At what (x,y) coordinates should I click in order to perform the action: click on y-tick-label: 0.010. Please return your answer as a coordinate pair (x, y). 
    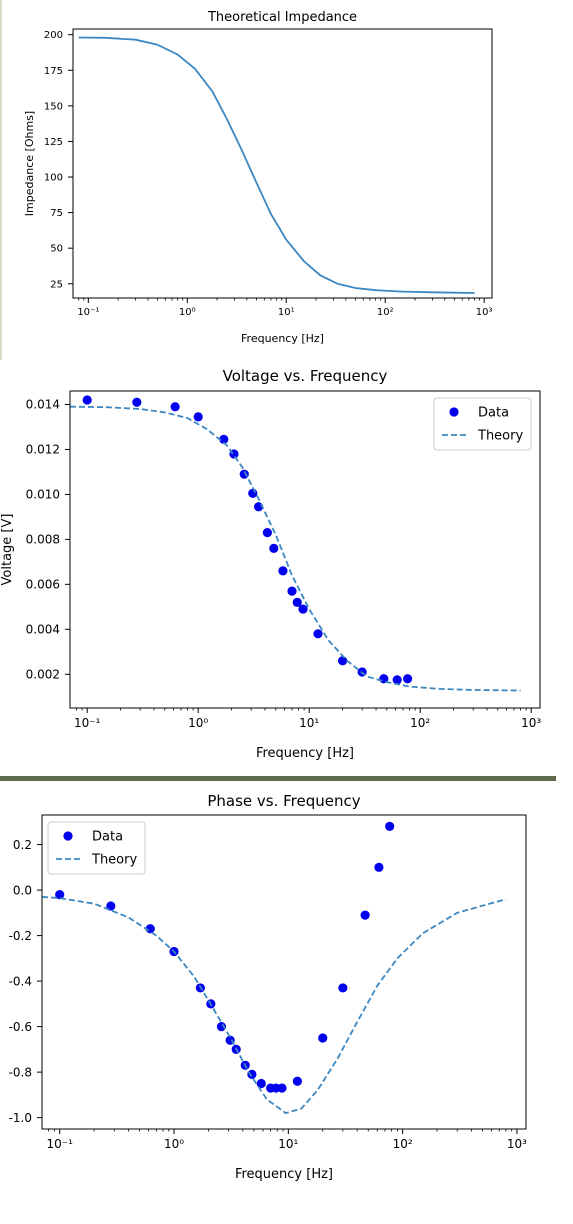
    Looking at the image, I should click on (43, 495).